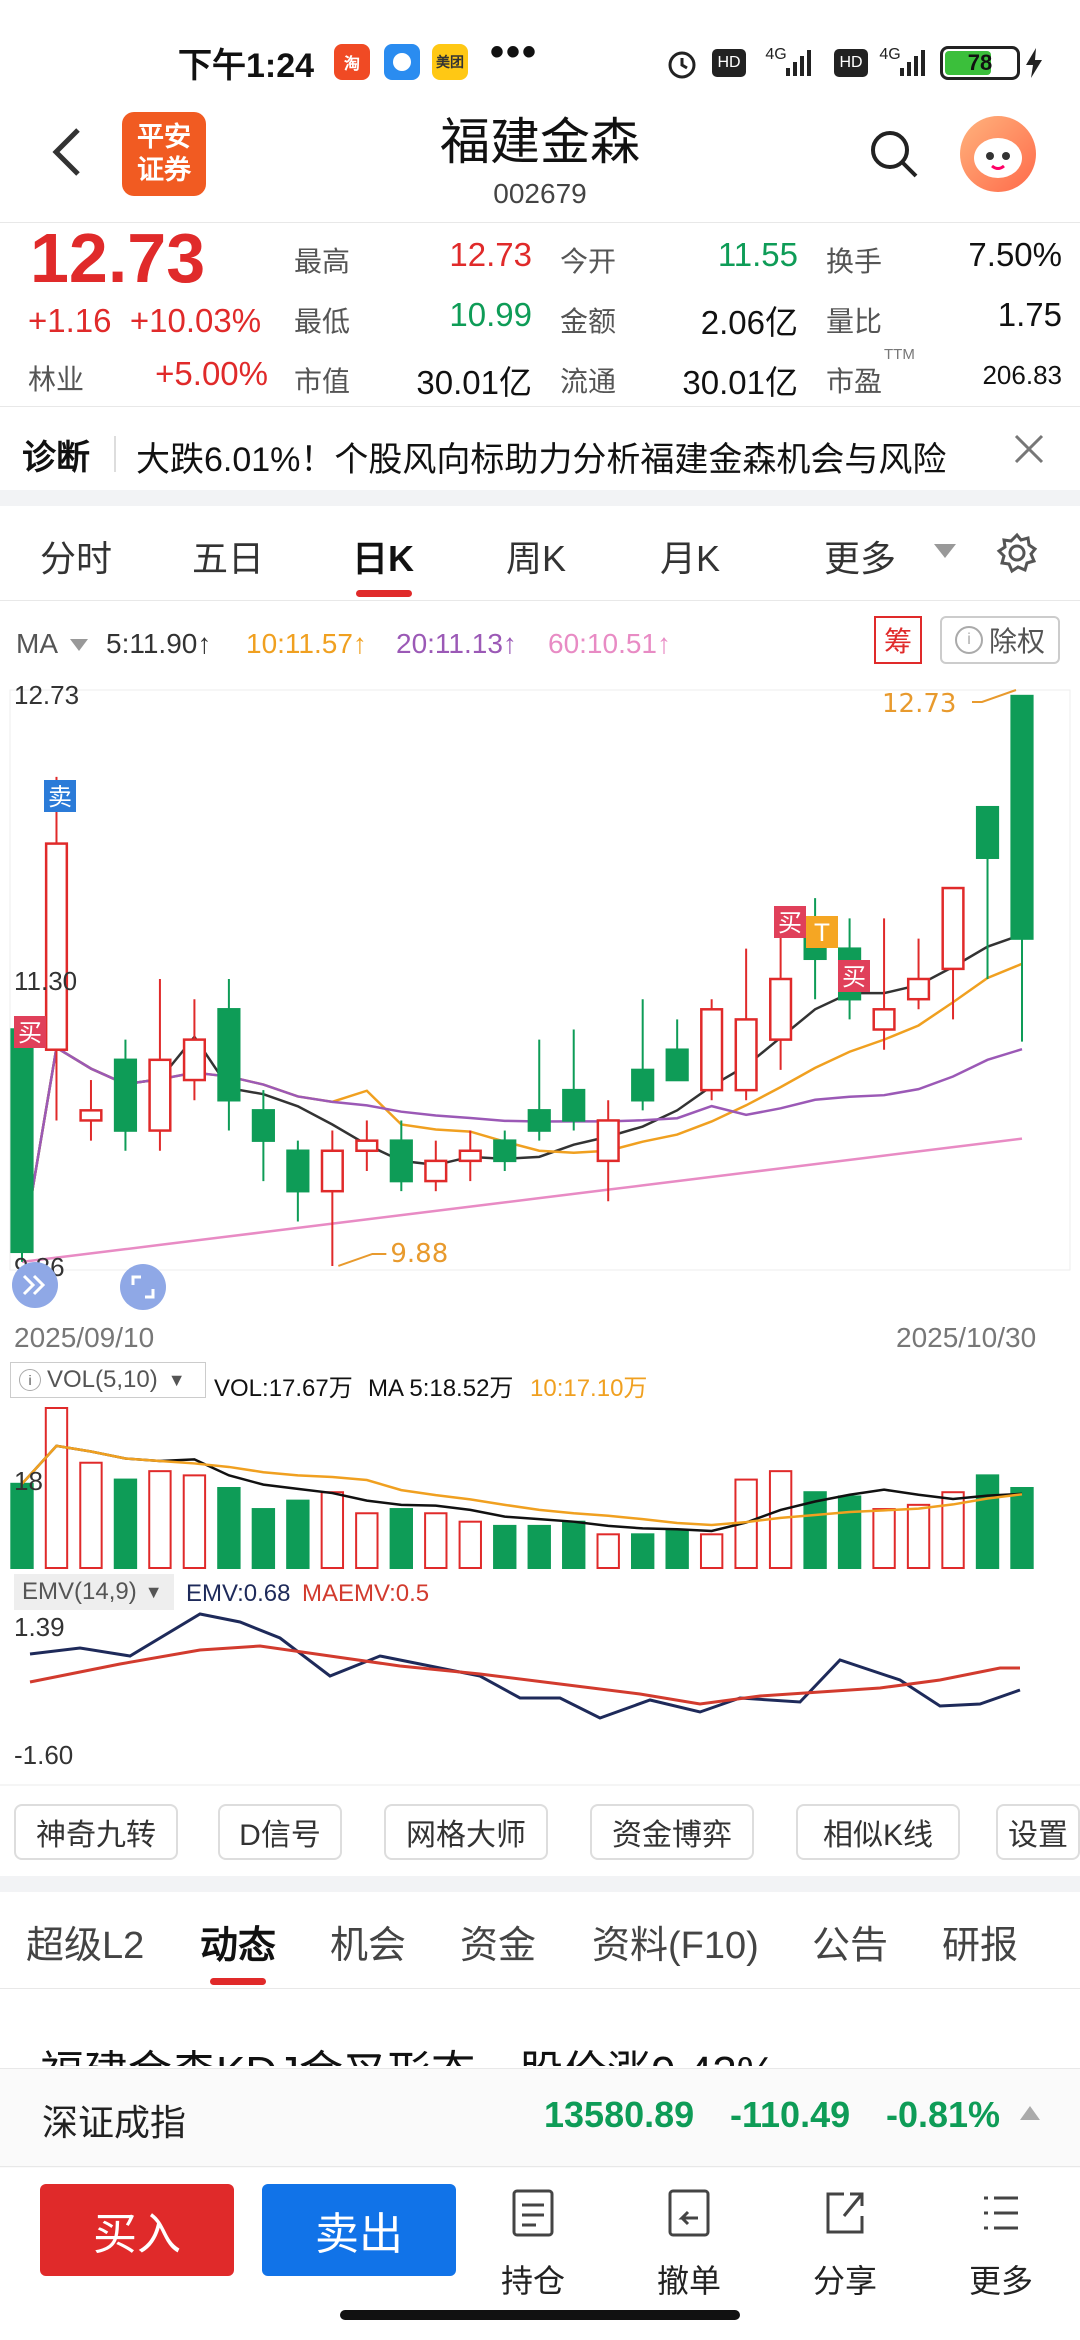 The width and height of the screenshot is (1080, 2340). Describe the element at coordinates (94, 1592) in the screenshot. I see `emv-indicator-selector: EMV(14,9) ▼` at that location.